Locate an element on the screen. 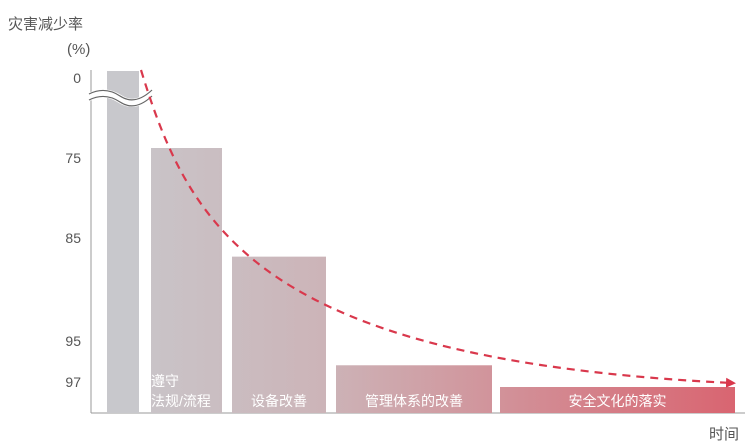  y-tick-label: 97 is located at coordinates (73, 382).